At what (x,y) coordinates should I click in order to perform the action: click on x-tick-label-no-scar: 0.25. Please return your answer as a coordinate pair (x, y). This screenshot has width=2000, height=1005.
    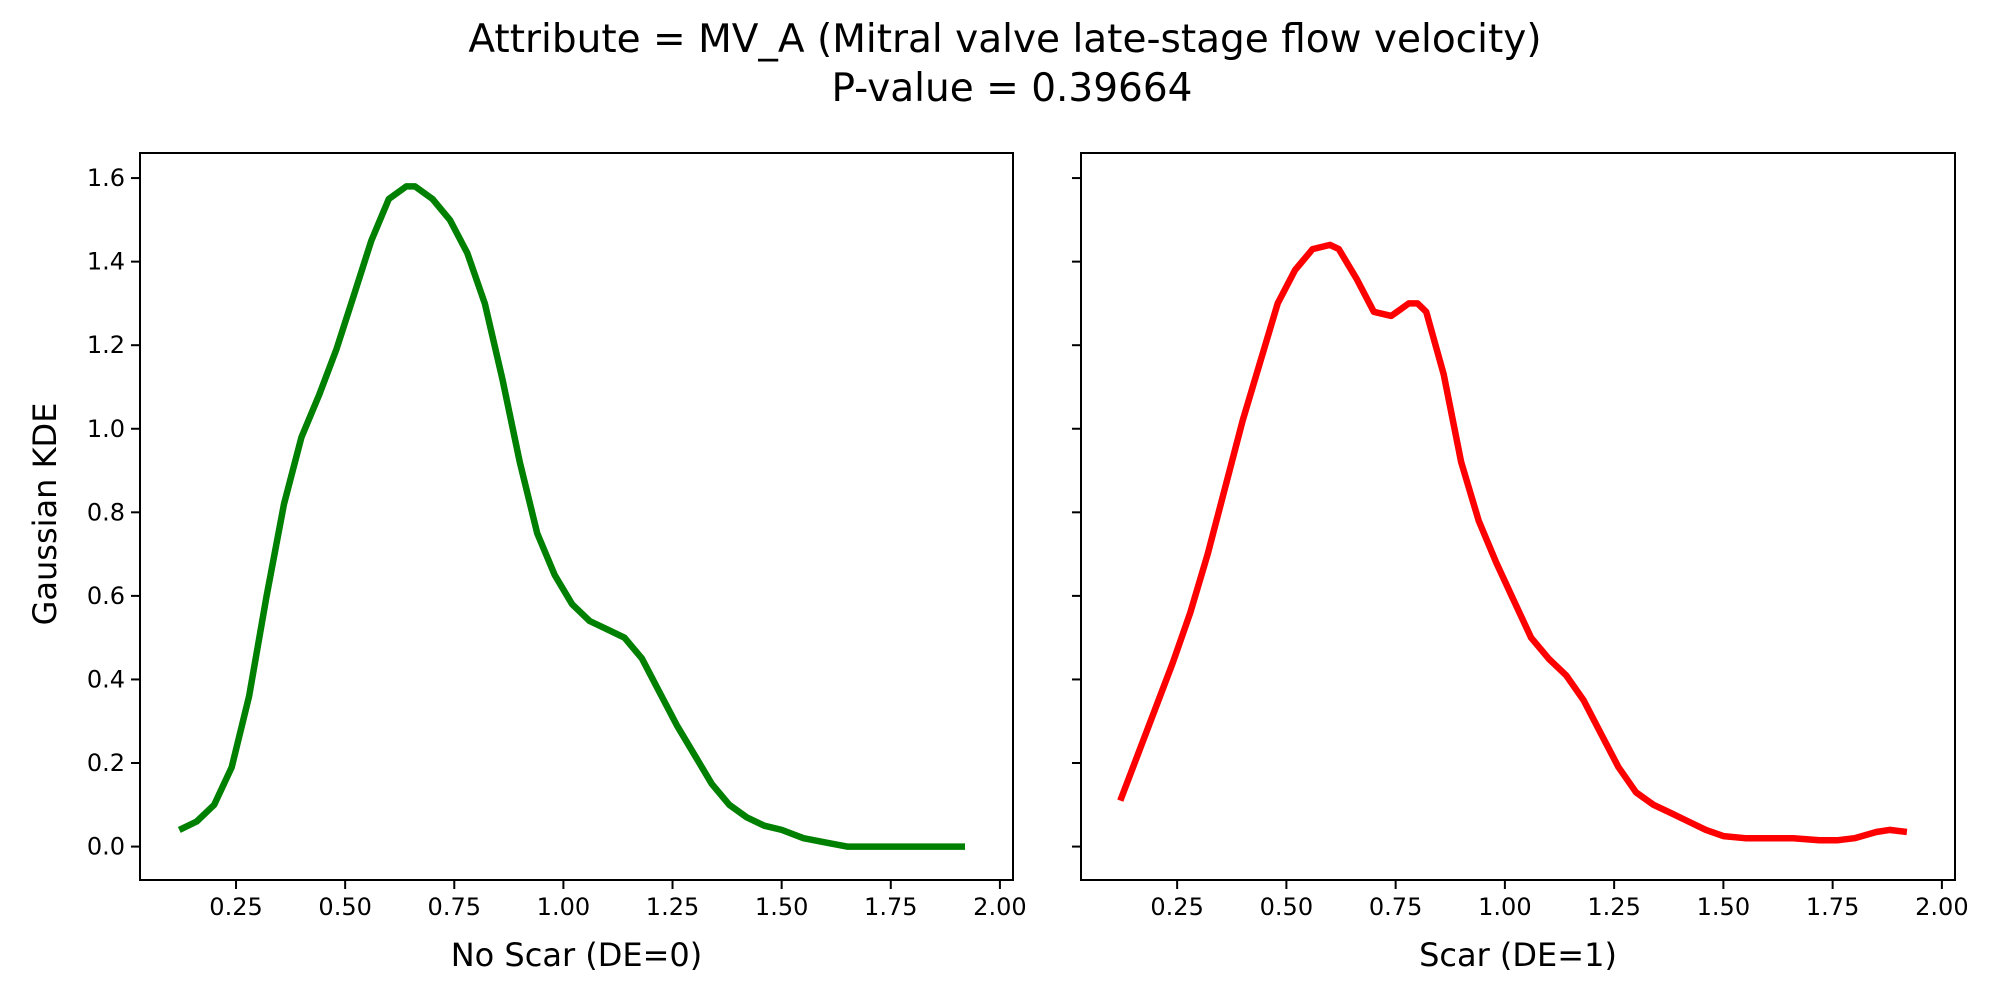
    Looking at the image, I should click on (235, 907).